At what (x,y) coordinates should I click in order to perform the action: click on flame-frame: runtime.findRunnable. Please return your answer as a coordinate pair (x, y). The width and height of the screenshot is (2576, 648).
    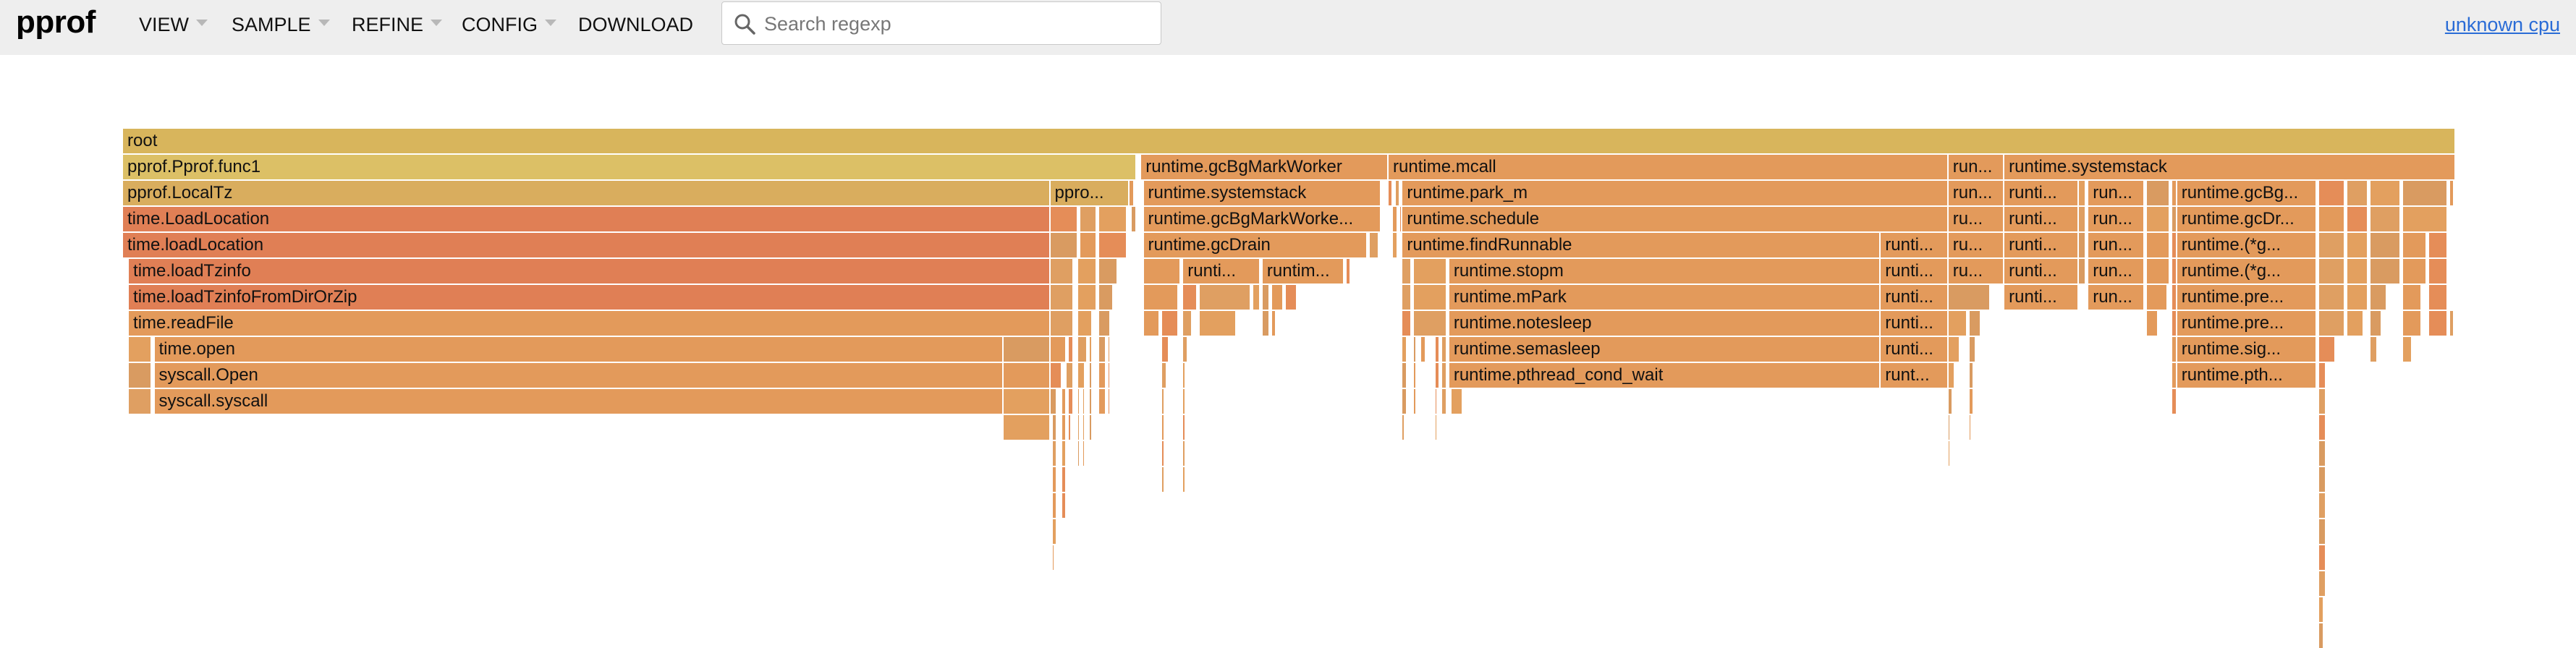
    Looking at the image, I should click on (1641, 245).